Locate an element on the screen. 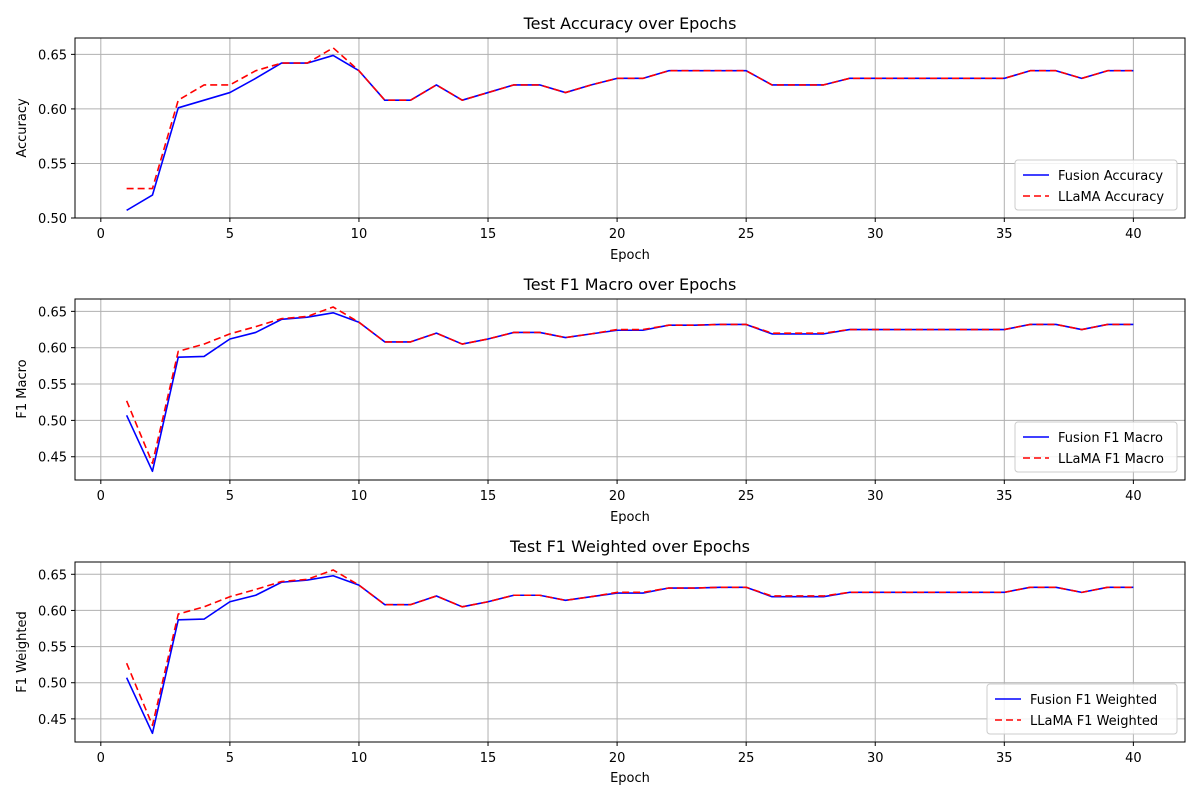 Image resolution: width=1200 pixels, height=800 pixels. chart-title: Test F1 Weighted over Epochs is located at coordinates (629, 546).